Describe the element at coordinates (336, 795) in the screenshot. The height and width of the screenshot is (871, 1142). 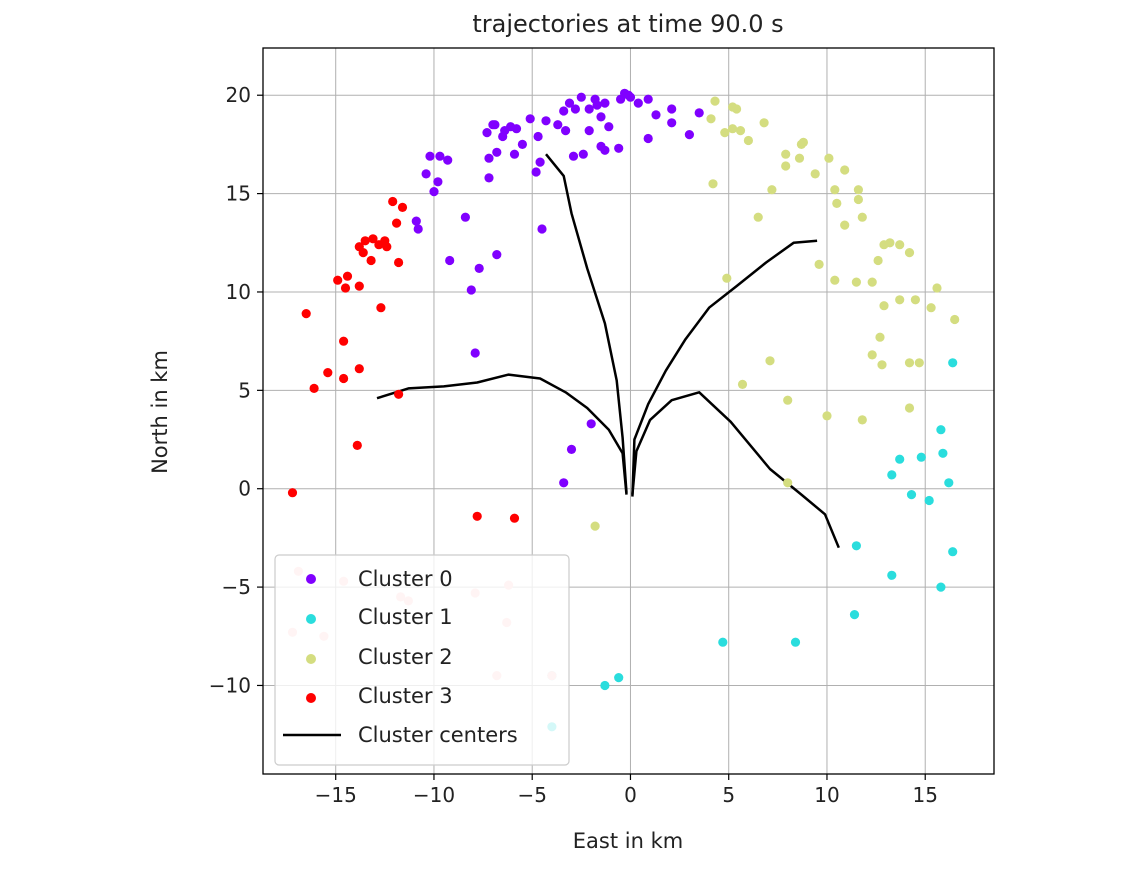
I see `x-tick-label: −15` at that location.